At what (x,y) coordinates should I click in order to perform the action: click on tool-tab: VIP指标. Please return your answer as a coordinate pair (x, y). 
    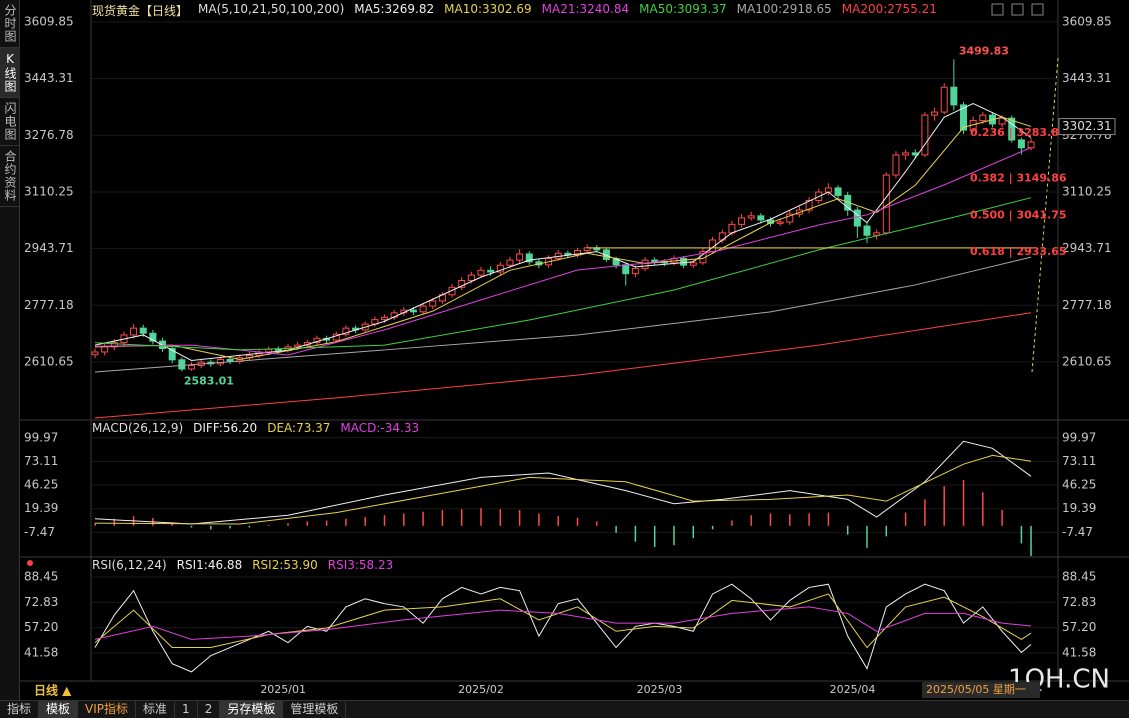
    Looking at the image, I should click on (107, 709).